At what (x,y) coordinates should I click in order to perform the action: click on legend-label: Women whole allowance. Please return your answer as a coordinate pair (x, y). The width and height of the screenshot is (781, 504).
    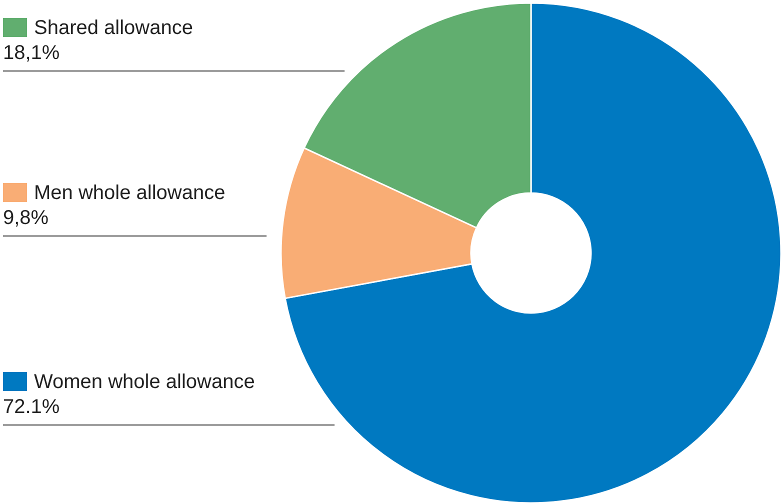
    Looking at the image, I should click on (144, 382).